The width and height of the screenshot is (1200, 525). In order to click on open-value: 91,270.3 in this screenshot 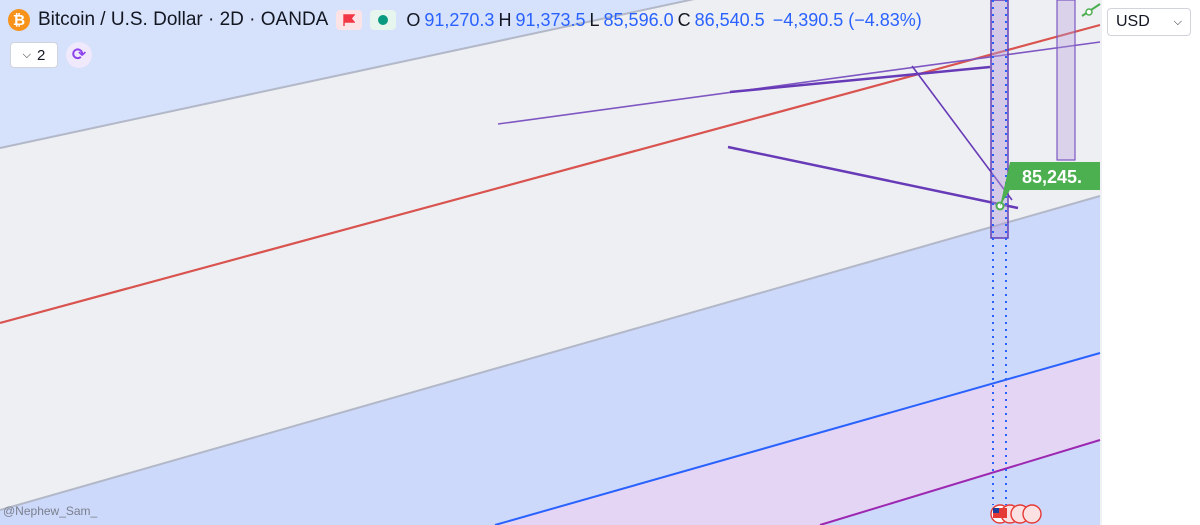, I will do `click(459, 19)`.